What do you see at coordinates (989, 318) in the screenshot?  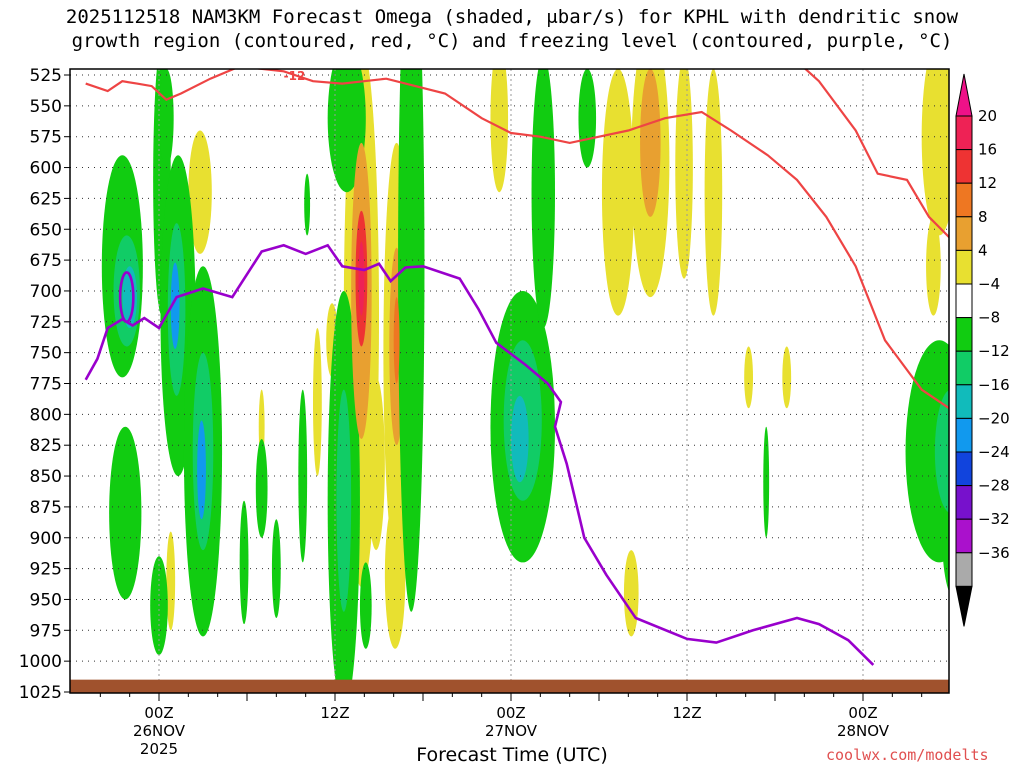 I see `colorbar-label: −8` at bounding box center [989, 318].